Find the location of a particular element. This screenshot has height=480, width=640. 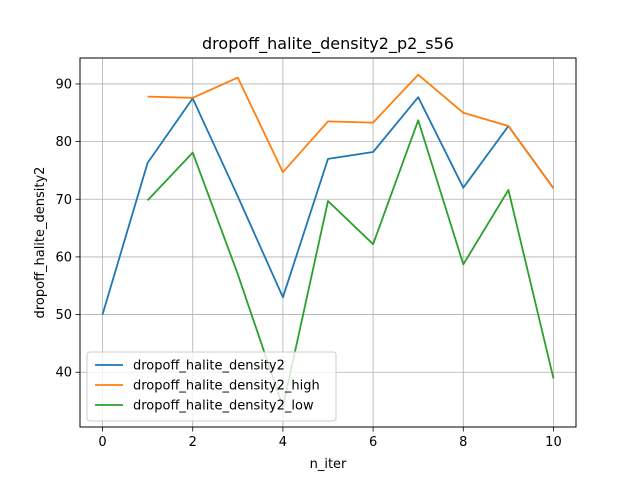

legend-box is located at coordinates (211, 386).